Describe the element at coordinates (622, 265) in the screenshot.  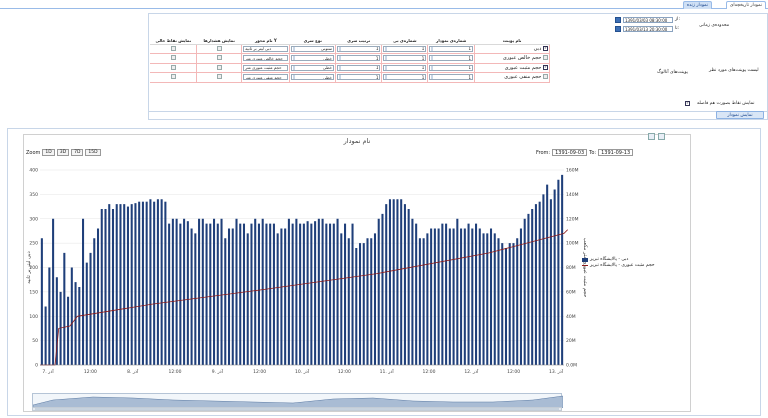
I see `legend-label: حجم مثبت عبوری - پالایشگاه تبریز` at that location.